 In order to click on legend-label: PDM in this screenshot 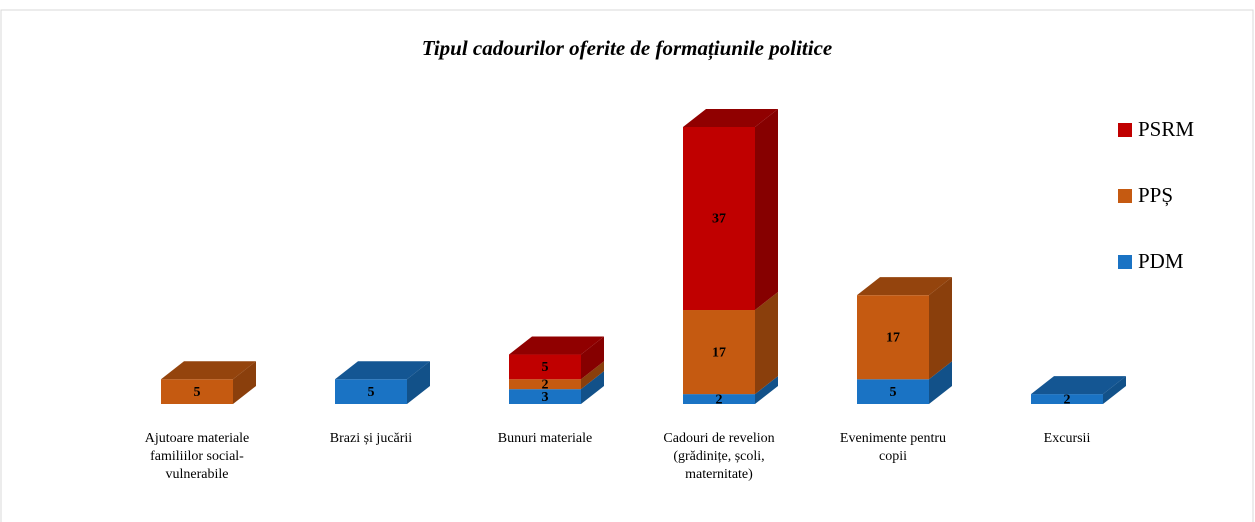, I will do `click(1161, 261)`.